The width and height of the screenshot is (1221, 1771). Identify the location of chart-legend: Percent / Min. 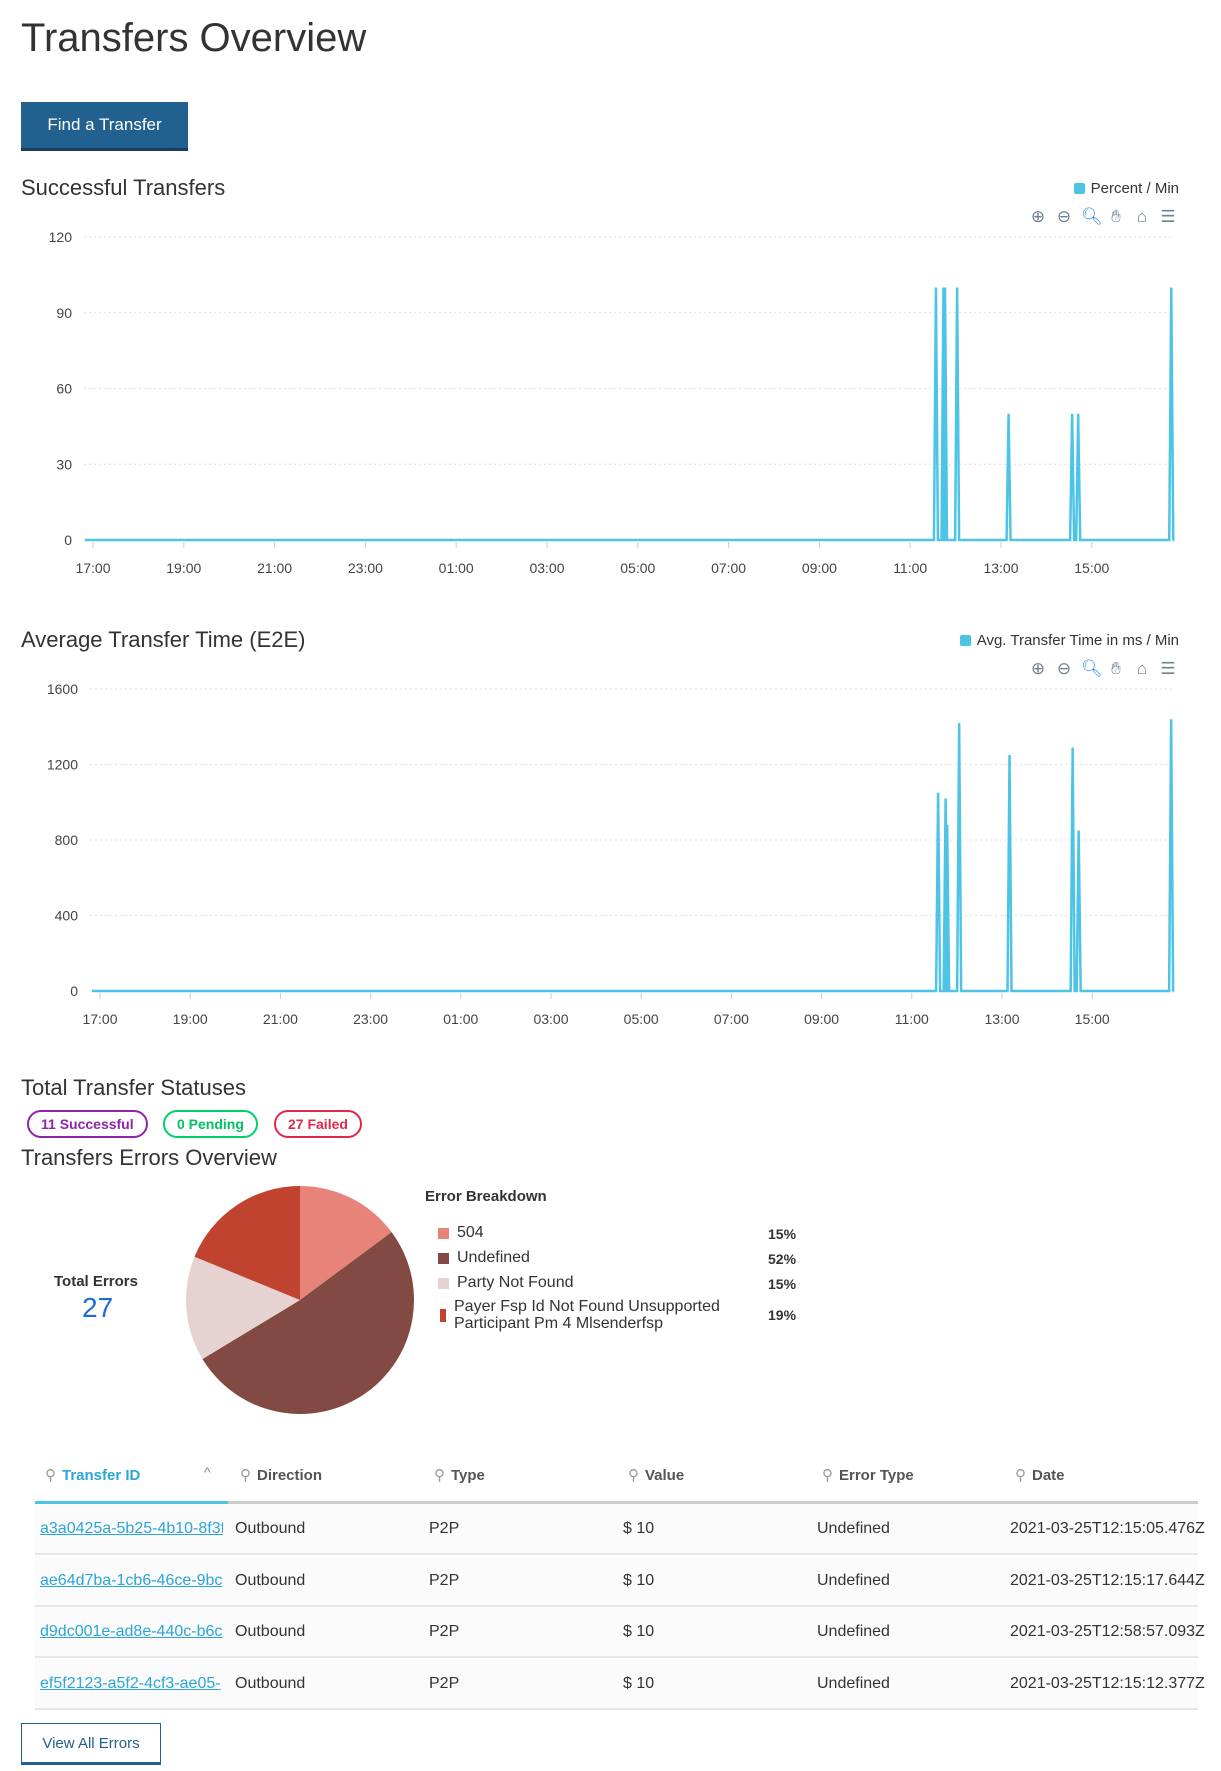
(1126, 188).